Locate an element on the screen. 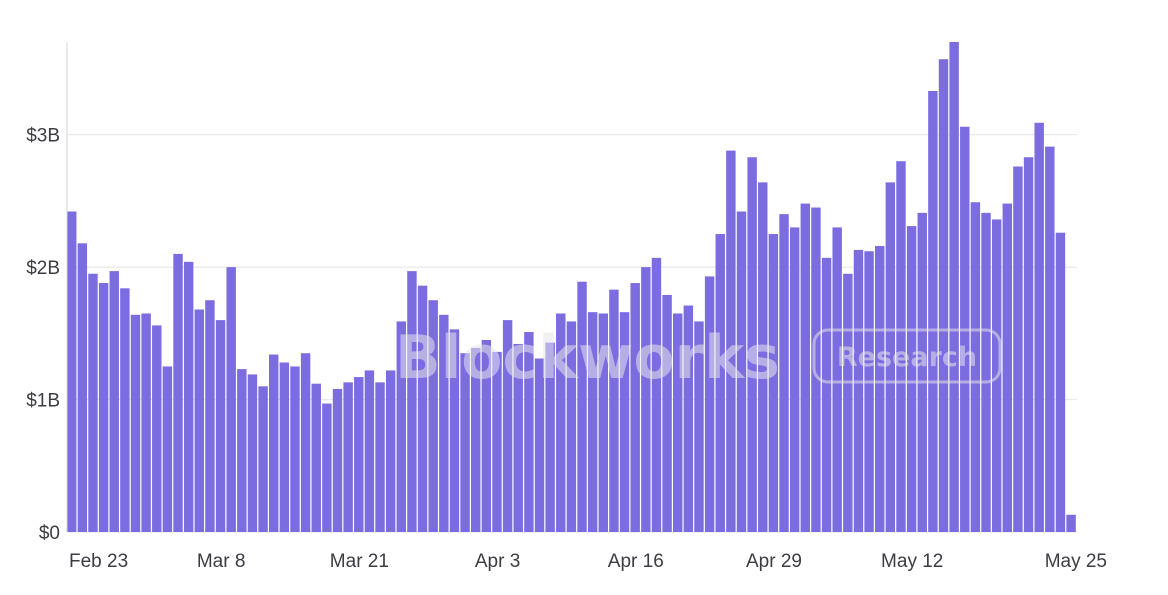 The width and height of the screenshot is (1168, 595). x-tick-label: Apr 3 is located at coordinates (497, 561).